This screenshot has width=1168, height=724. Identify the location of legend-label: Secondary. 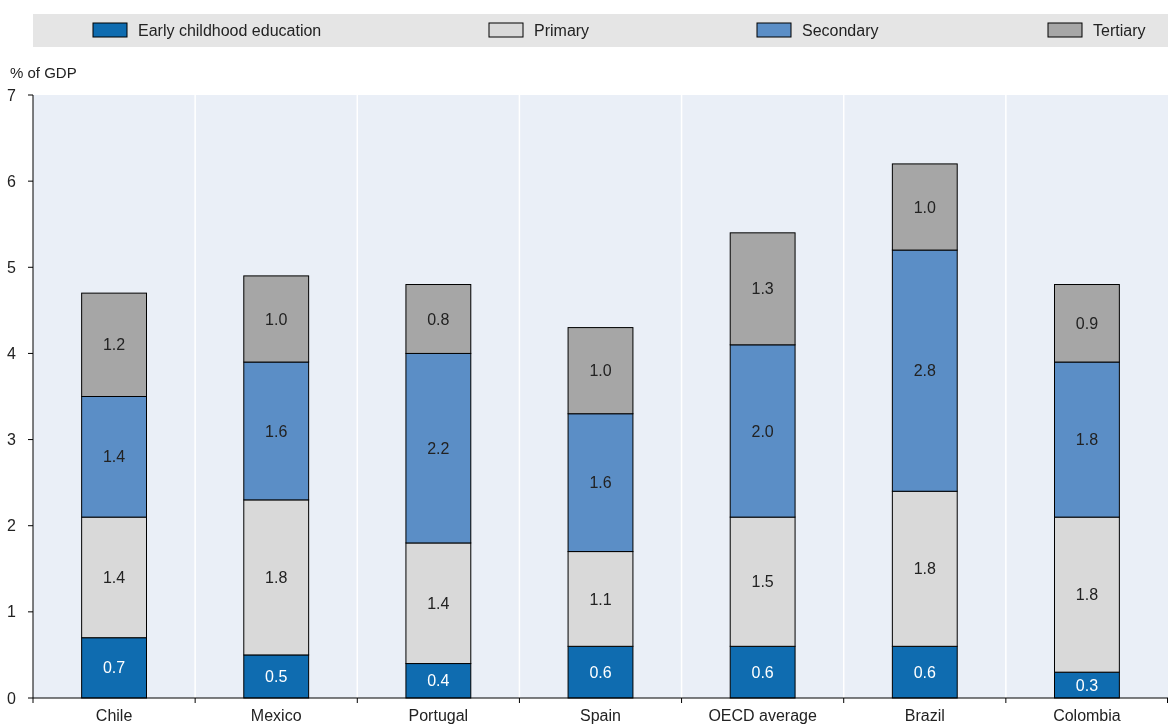
(840, 30).